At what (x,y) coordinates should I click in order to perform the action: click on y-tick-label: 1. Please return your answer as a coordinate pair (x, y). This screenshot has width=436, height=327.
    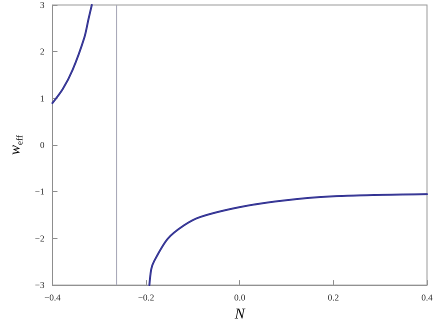
    Looking at the image, I should click on (42, 98).